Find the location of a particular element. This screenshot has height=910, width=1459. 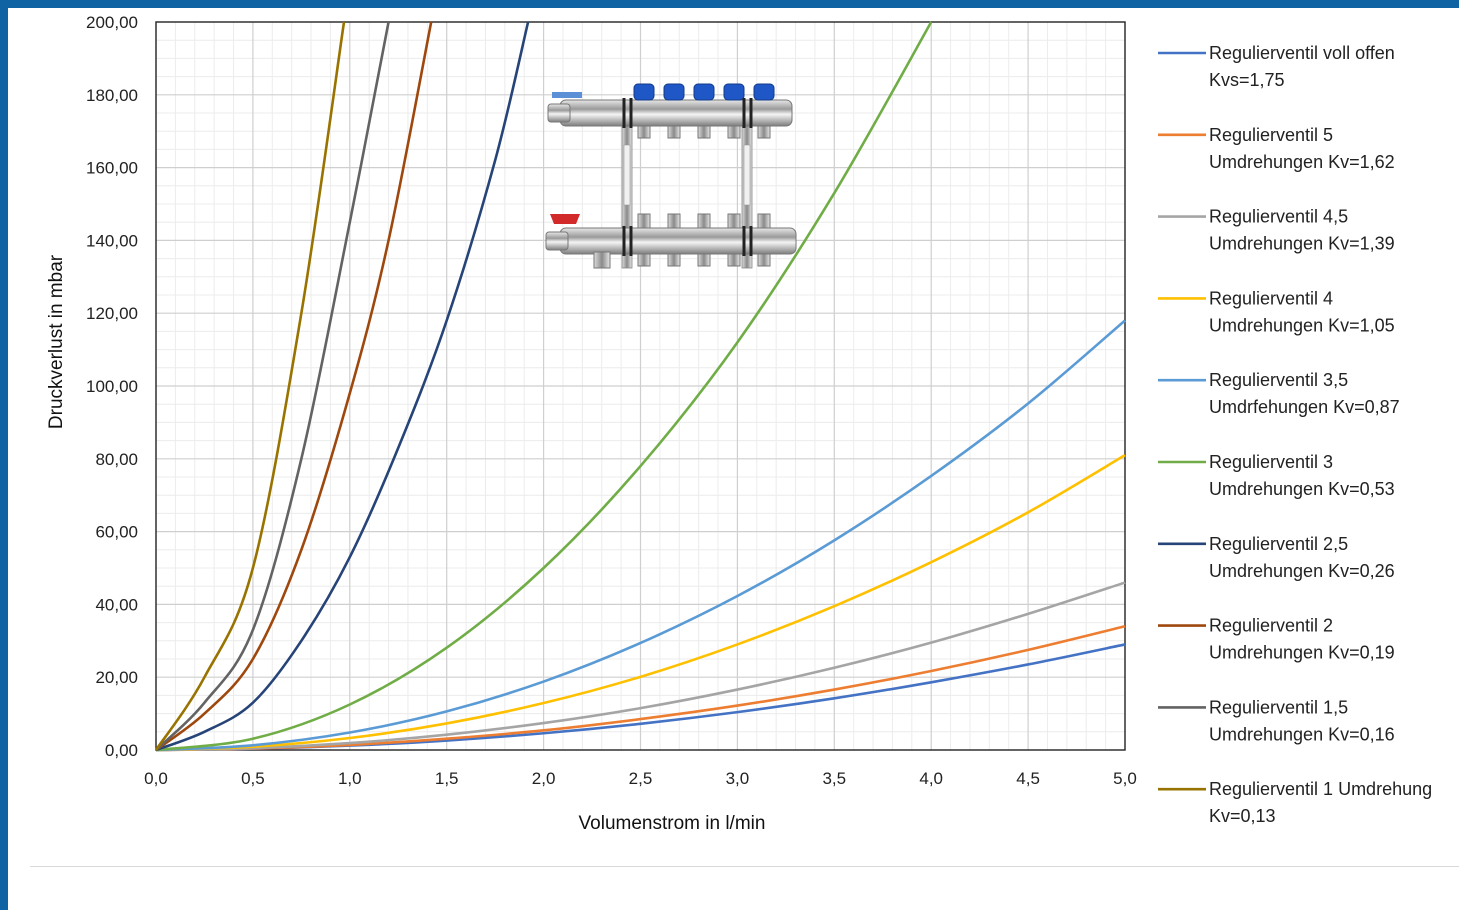

y-axis-title: Druckverlust in mbar is located at coordinates (56, 341).